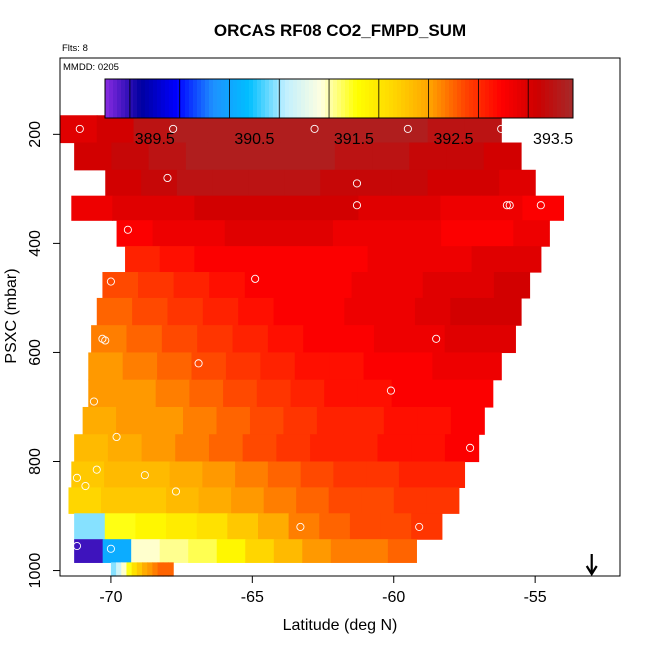  I want to click on north-arrow-icon, so click(591, 565).